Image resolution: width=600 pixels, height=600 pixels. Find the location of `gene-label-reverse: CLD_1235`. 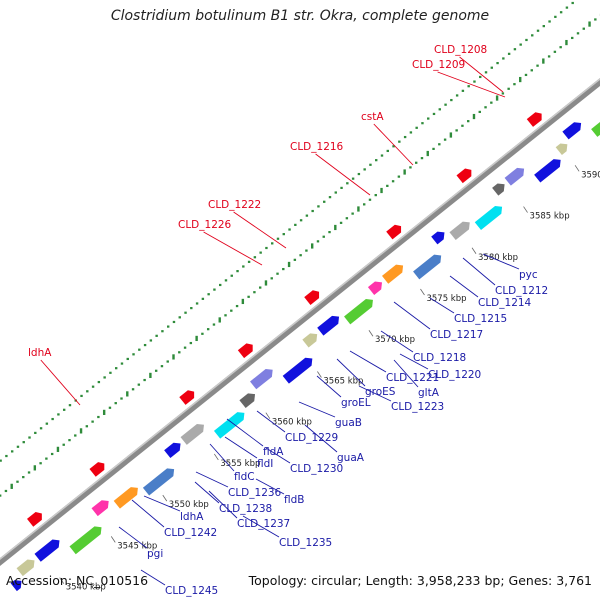

gene-label-reverse: CLD_1235 is located at coordinates (305, 543).